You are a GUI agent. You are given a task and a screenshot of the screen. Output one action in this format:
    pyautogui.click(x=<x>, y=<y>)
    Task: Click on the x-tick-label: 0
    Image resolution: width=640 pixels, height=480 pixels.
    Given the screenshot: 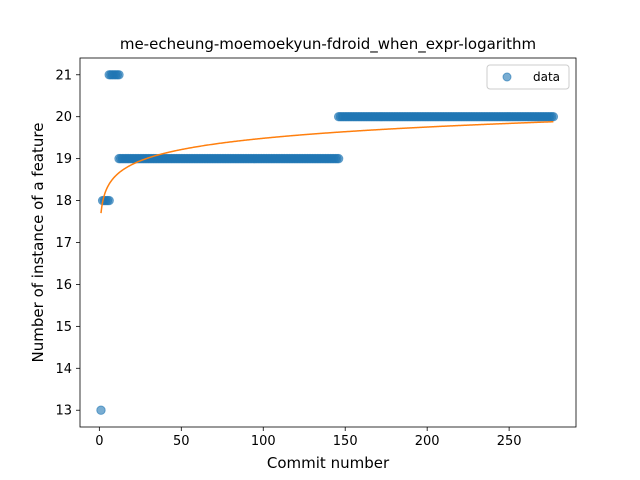 What is the action you would take?
    pyautogui.click(x=99, y=441)
    